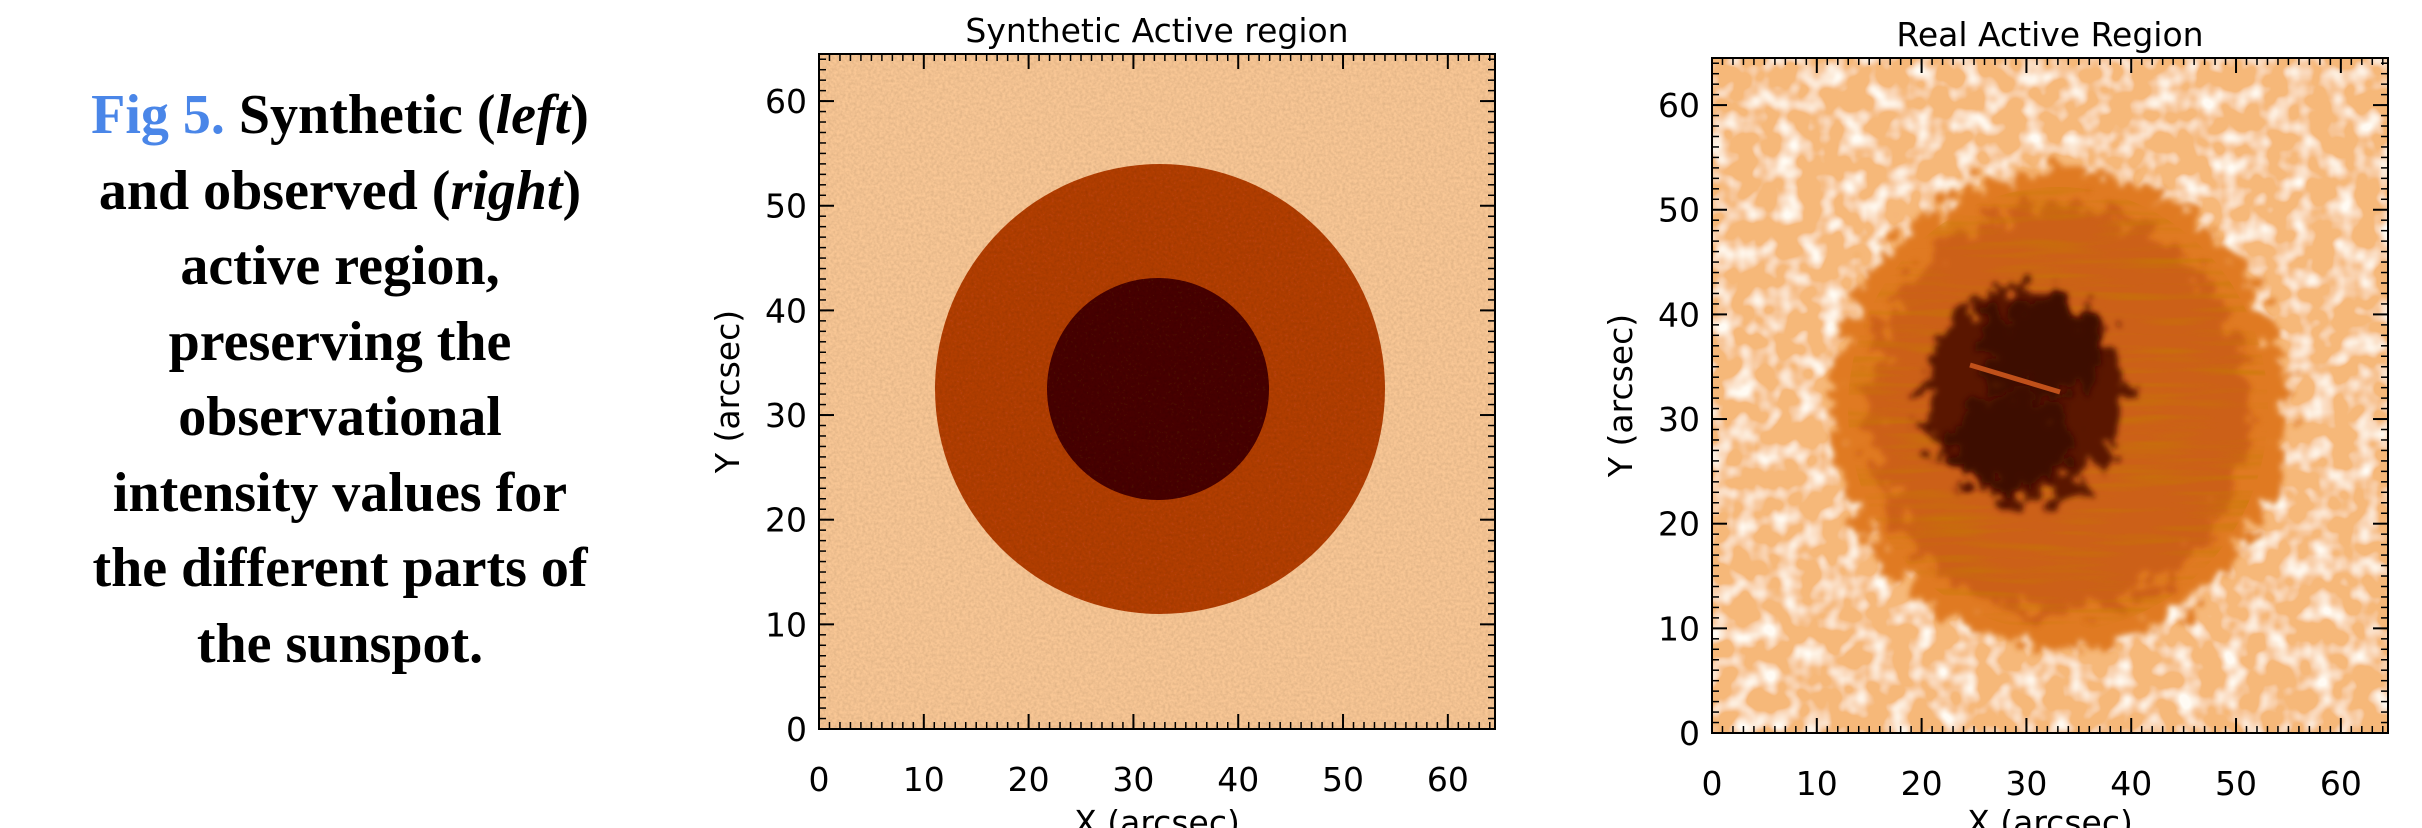 Image resolution: width=2422 pixels, height=828 pixels. What do you see at coordinates (1156, 30) in the screenshot?
I see `chart-title: Synthetic Active region` at bounding box center [1156, 30].